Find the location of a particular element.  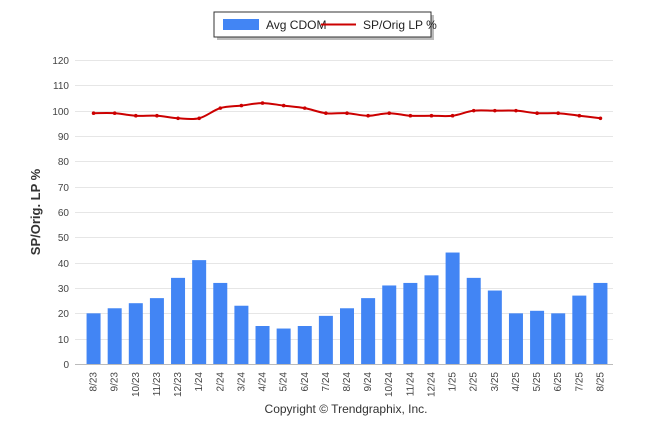

copyright-credit: Copyright © Trendgraphix, Inc. is located at coordinates (346, 409).